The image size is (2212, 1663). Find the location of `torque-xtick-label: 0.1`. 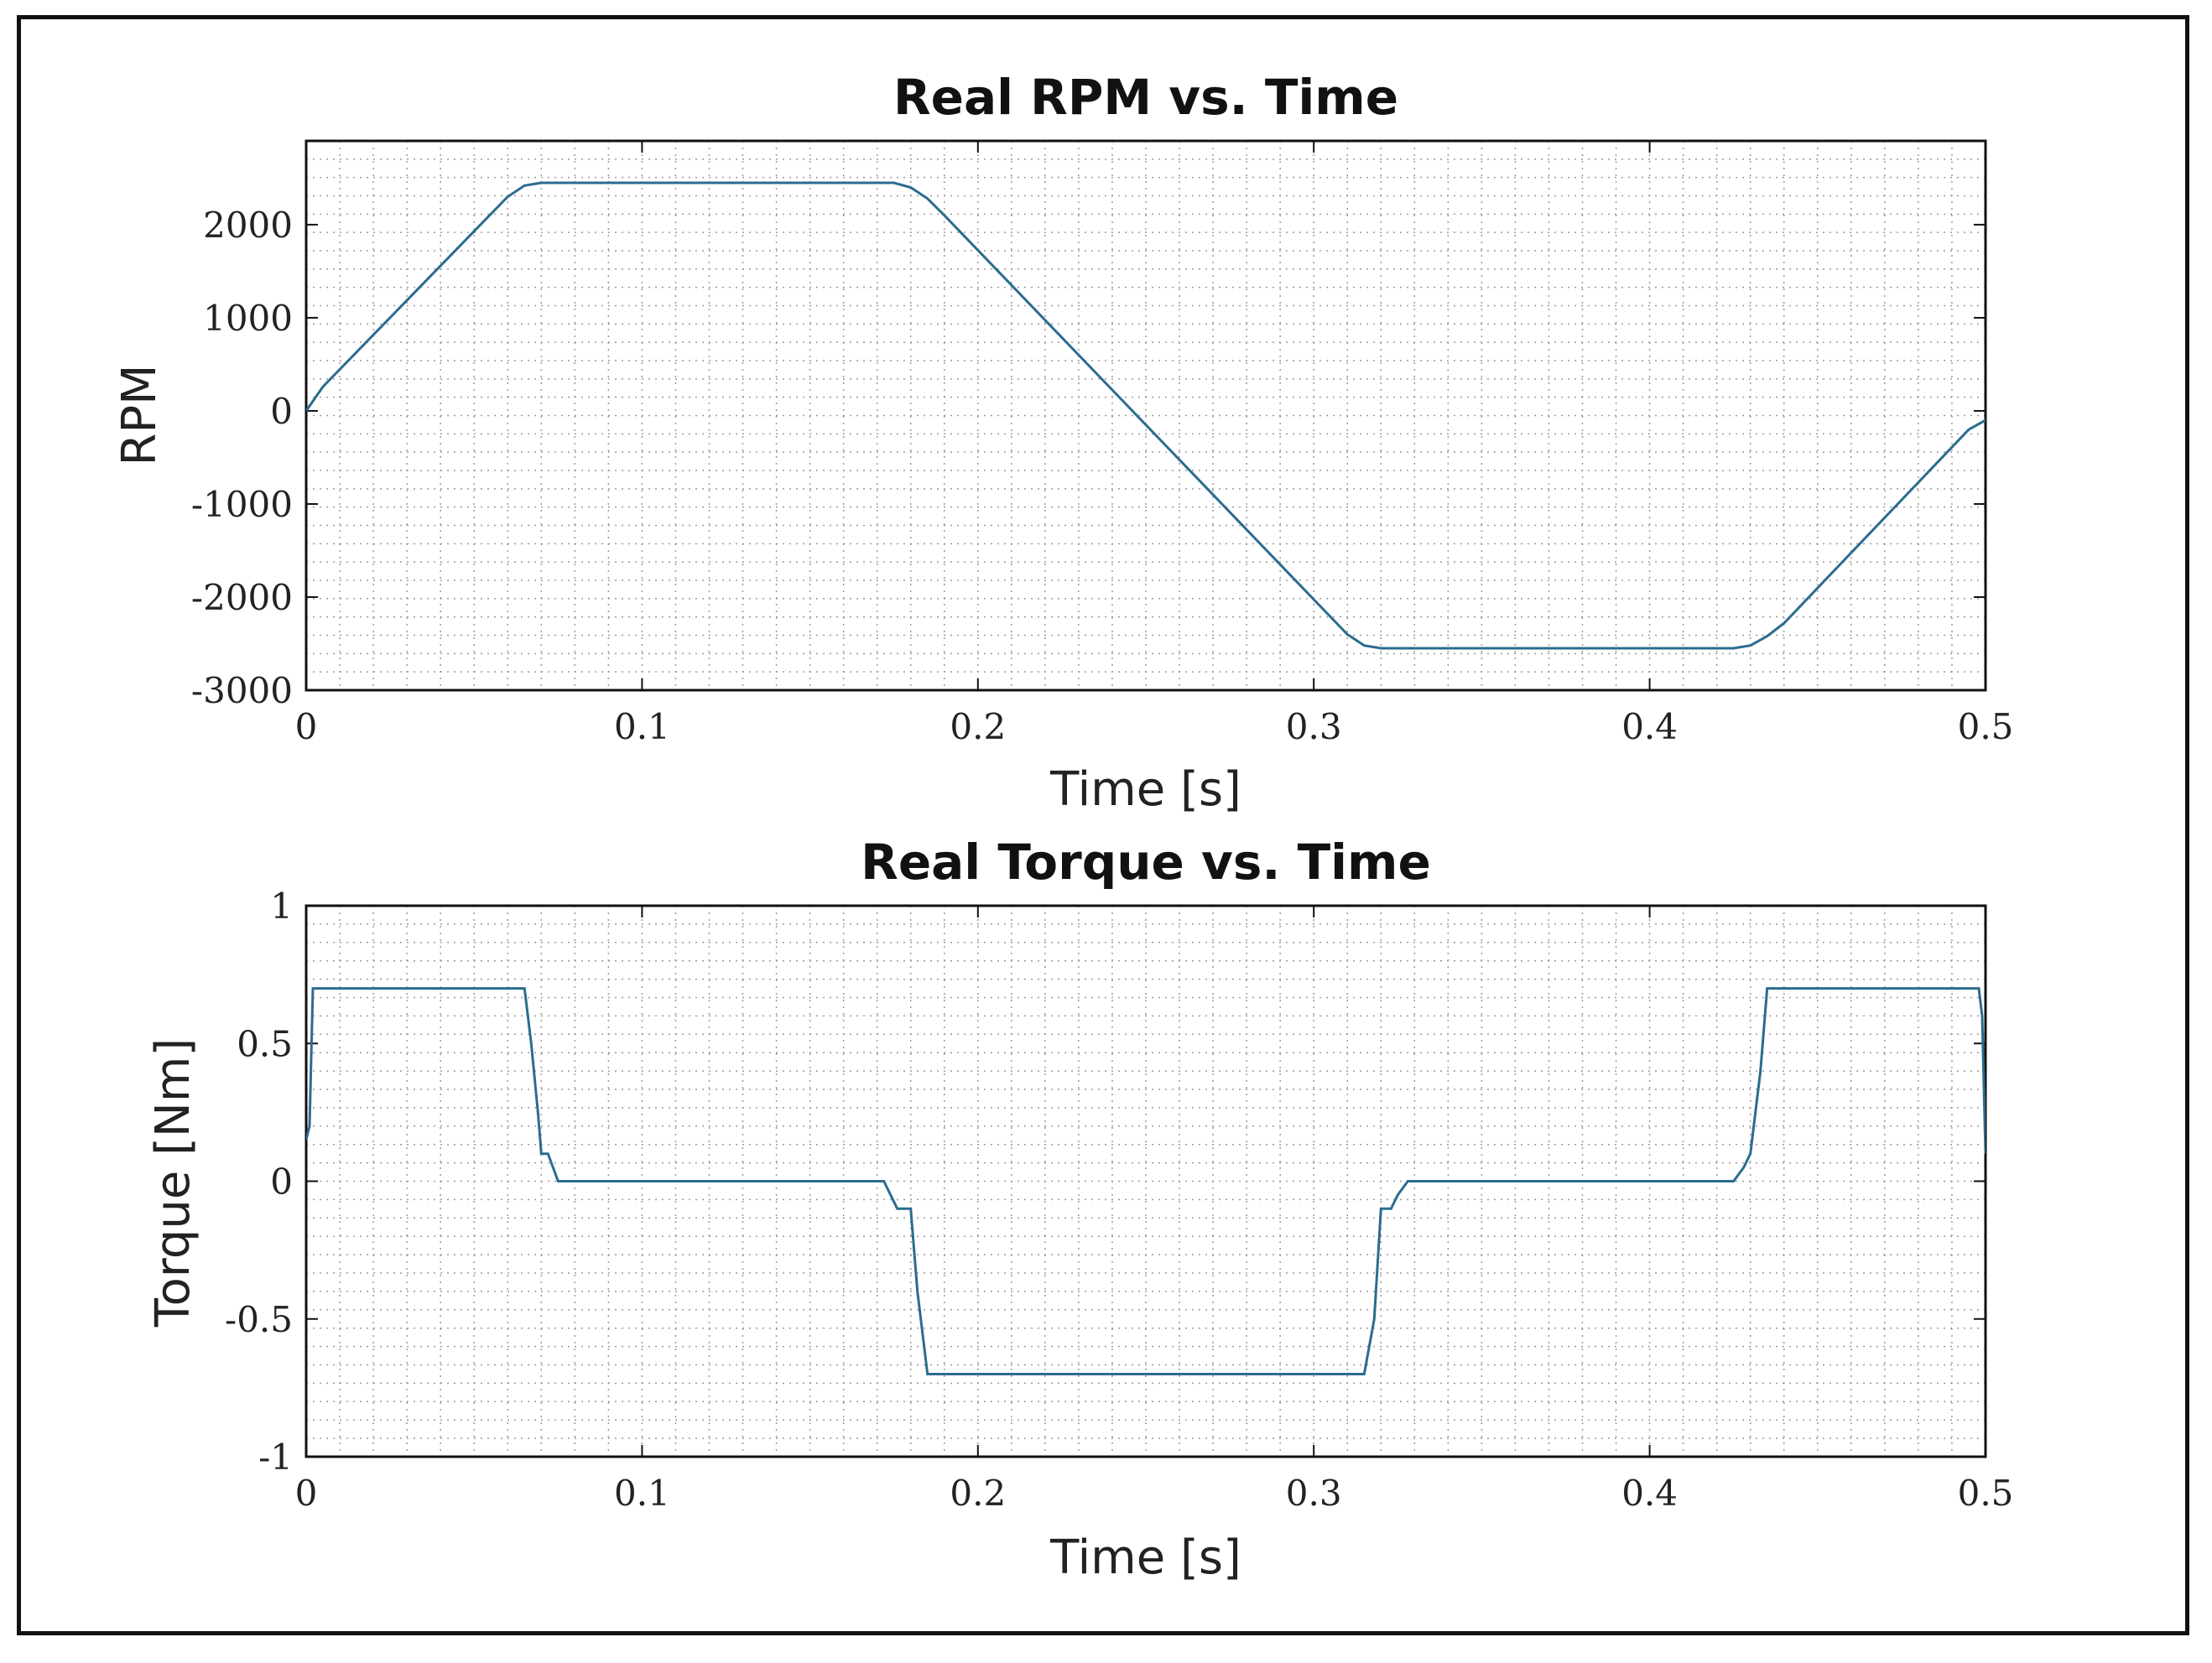

torque-xtick-label: 0.1 is located at coordinates (642, 1493).